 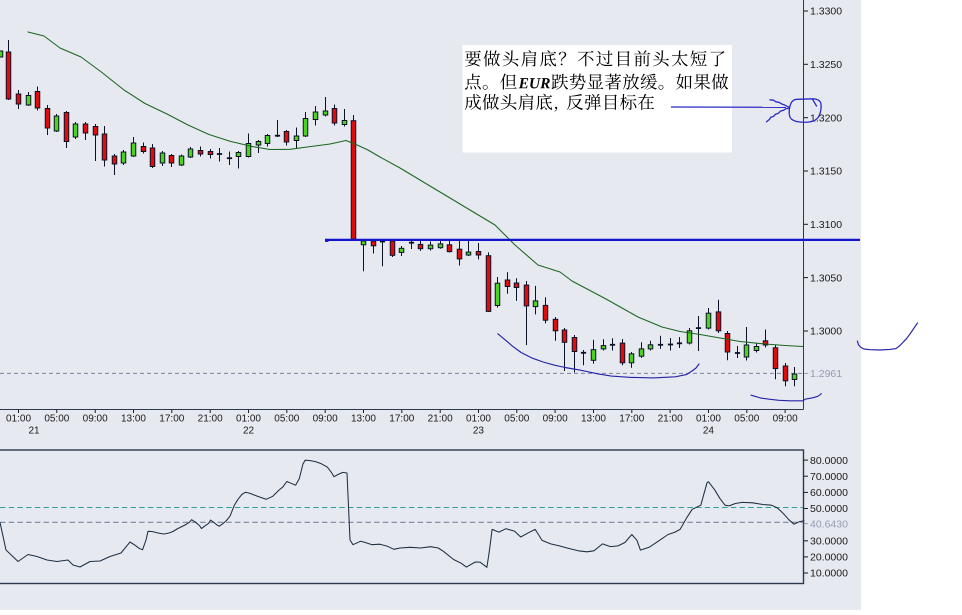 I want to click on svg-text: 1.3300, so click(x=826, y=12).